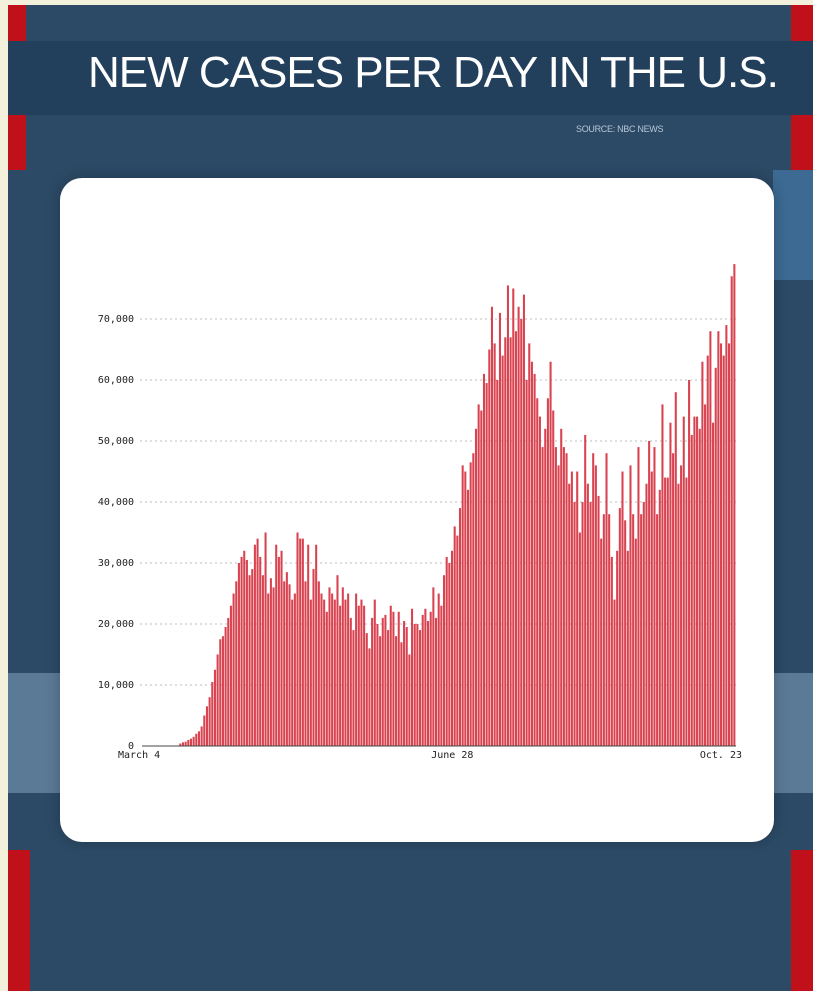  Describe the element at coordinates (116, 502) in the screenshot. I see `y-tick-label: 40,000` at that location.